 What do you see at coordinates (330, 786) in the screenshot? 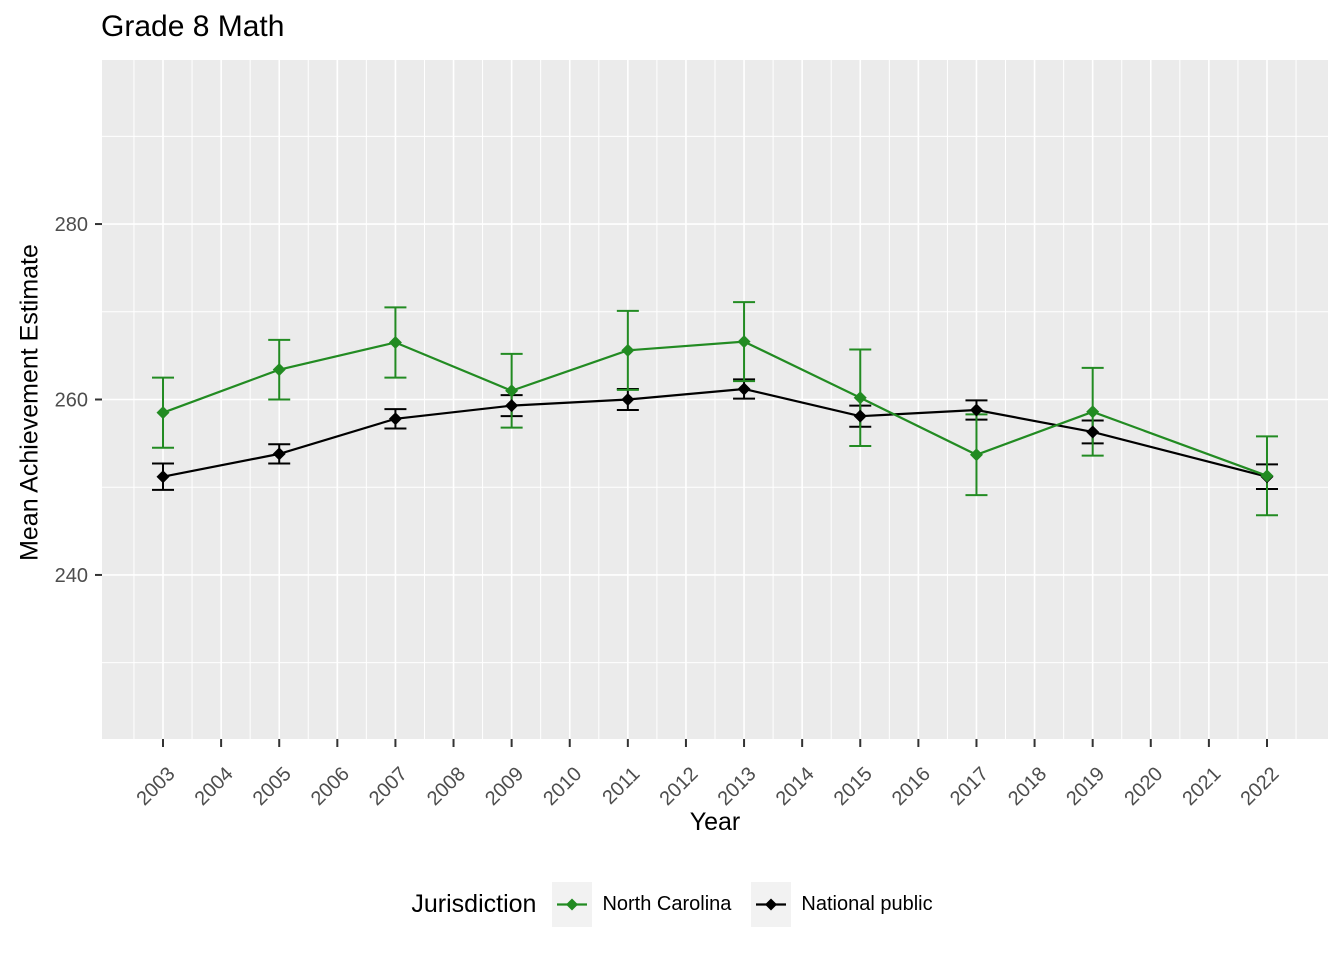
I see `x-tick-label: 2006` at bounding box center [330, 786].